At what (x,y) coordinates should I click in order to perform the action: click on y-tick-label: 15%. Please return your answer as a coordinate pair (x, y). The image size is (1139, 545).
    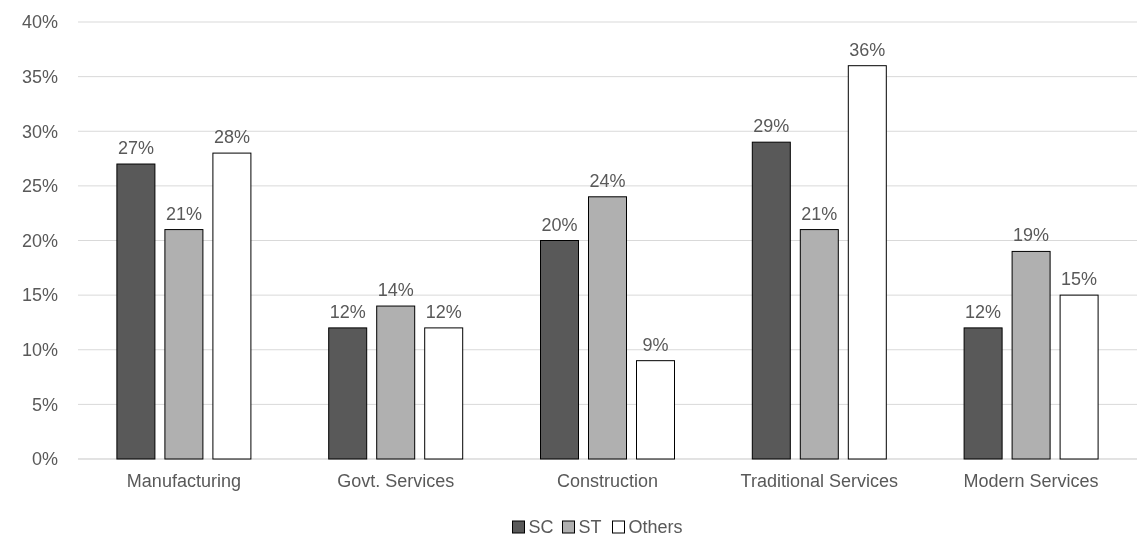
    Looking at the image, I should click on (39, 295).